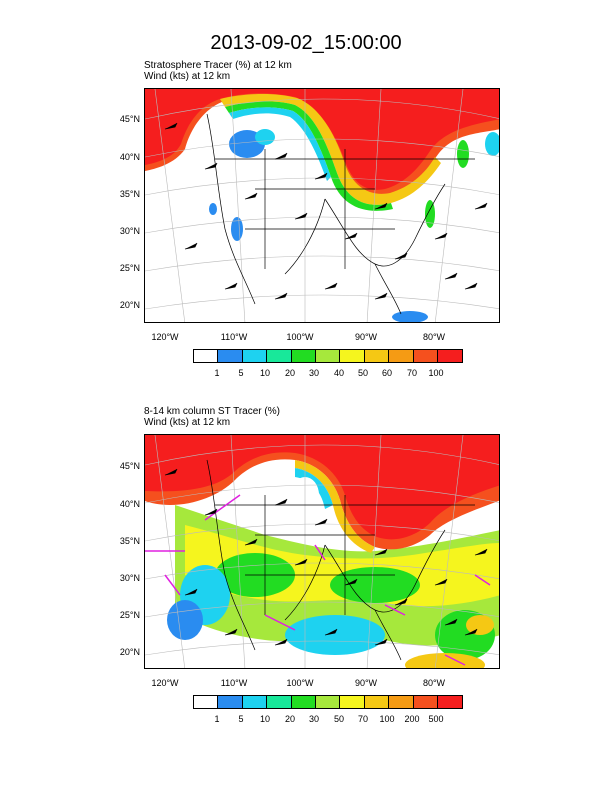  I want to click on top-colorbar-label: 10, so click(264, 373).